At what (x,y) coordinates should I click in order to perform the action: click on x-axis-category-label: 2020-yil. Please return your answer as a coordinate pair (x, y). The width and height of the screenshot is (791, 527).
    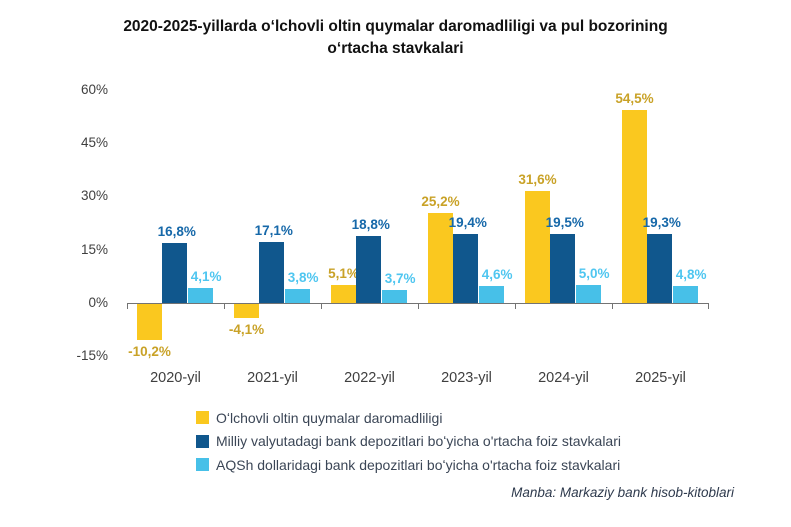
    Looking at the image, I should click on (175, 378).